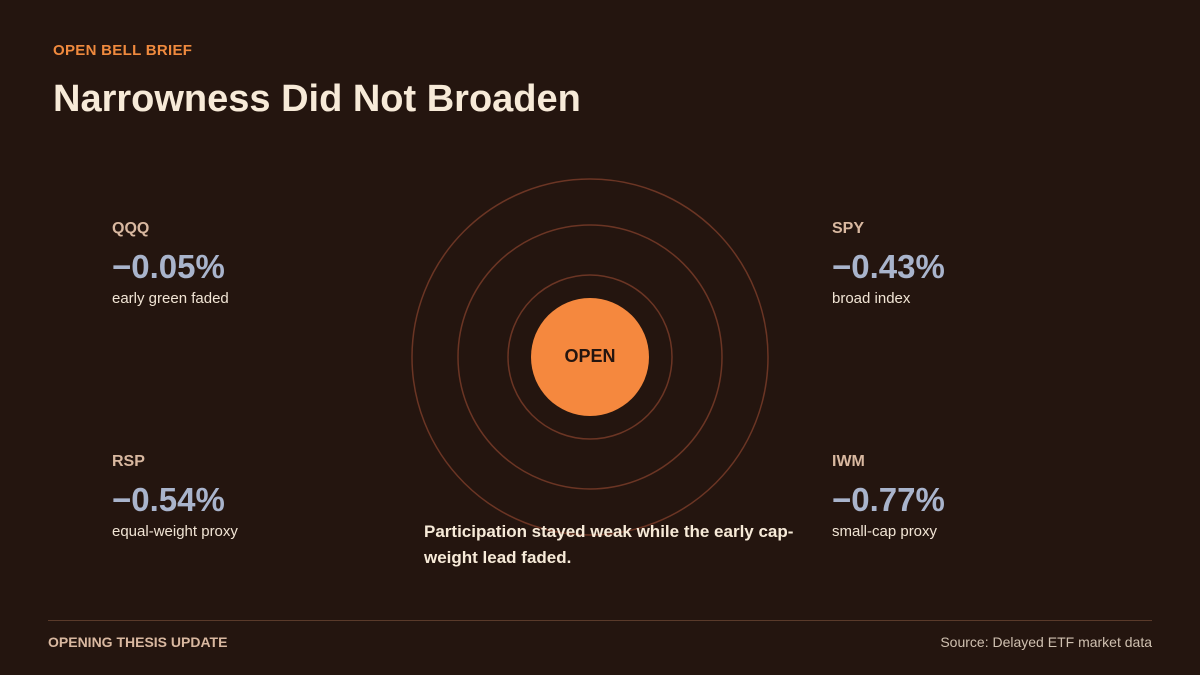 The image size is (1200, 675). Describe the element at coordinates (885, 531) in the screenshot. I see `ticker-note: small-cap proxy` at that location.